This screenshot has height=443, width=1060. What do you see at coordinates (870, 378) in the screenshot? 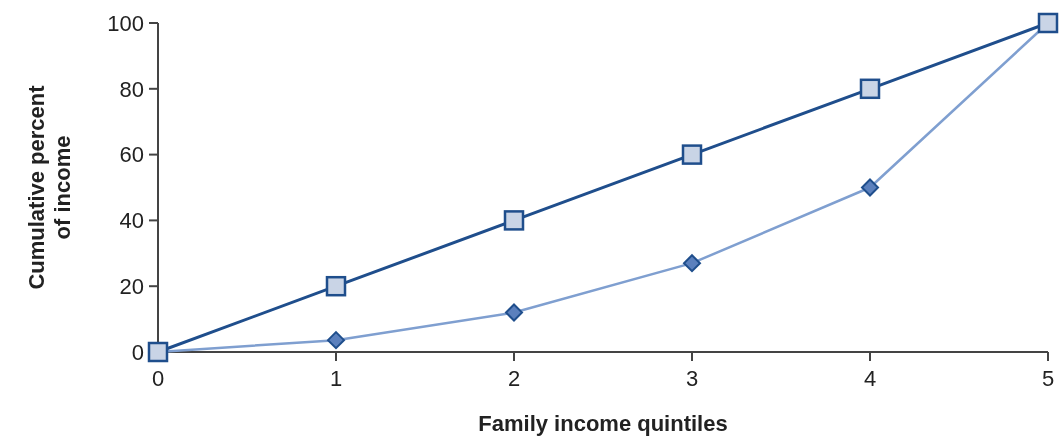
I see `x-tick-label: 4` at bounding box center [870, 378].